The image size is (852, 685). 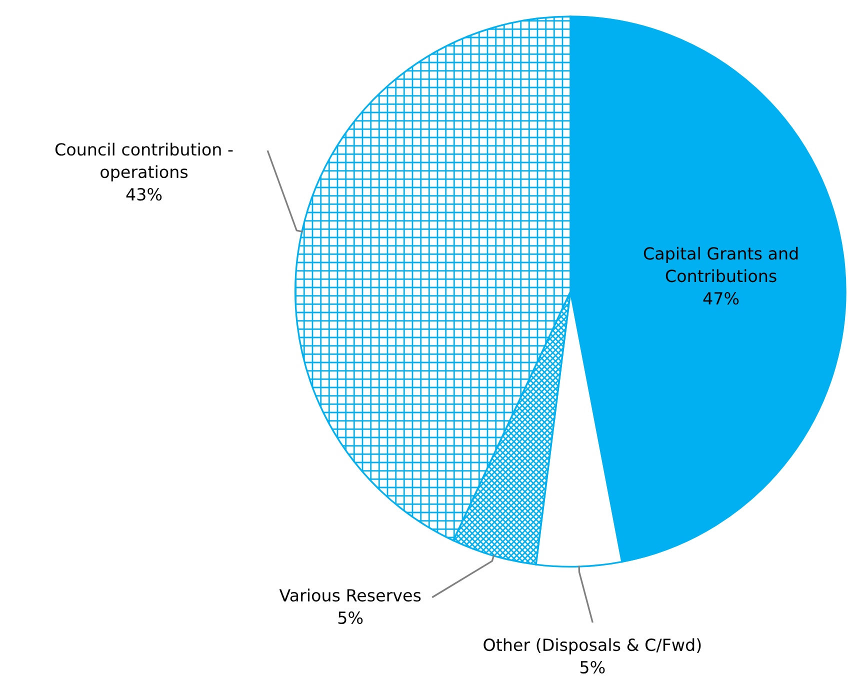 What do you see at coordinates (144, 162) in the screenshot?
I see `slice-label: Council contribution - operations` at bounding box center [144, 162].